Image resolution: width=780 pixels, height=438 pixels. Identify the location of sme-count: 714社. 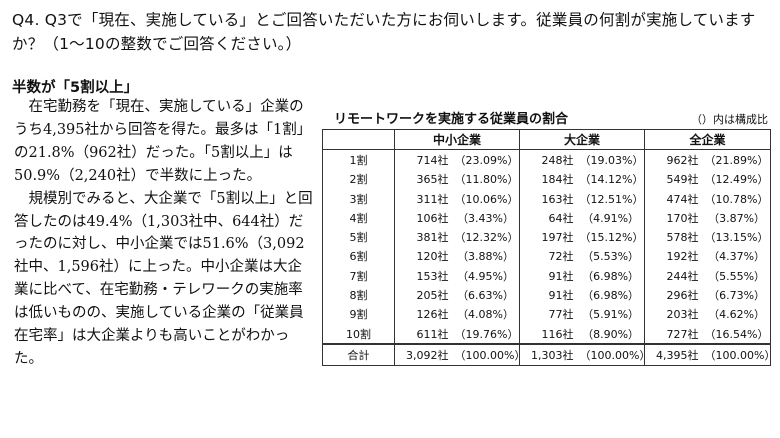
(424, 159).